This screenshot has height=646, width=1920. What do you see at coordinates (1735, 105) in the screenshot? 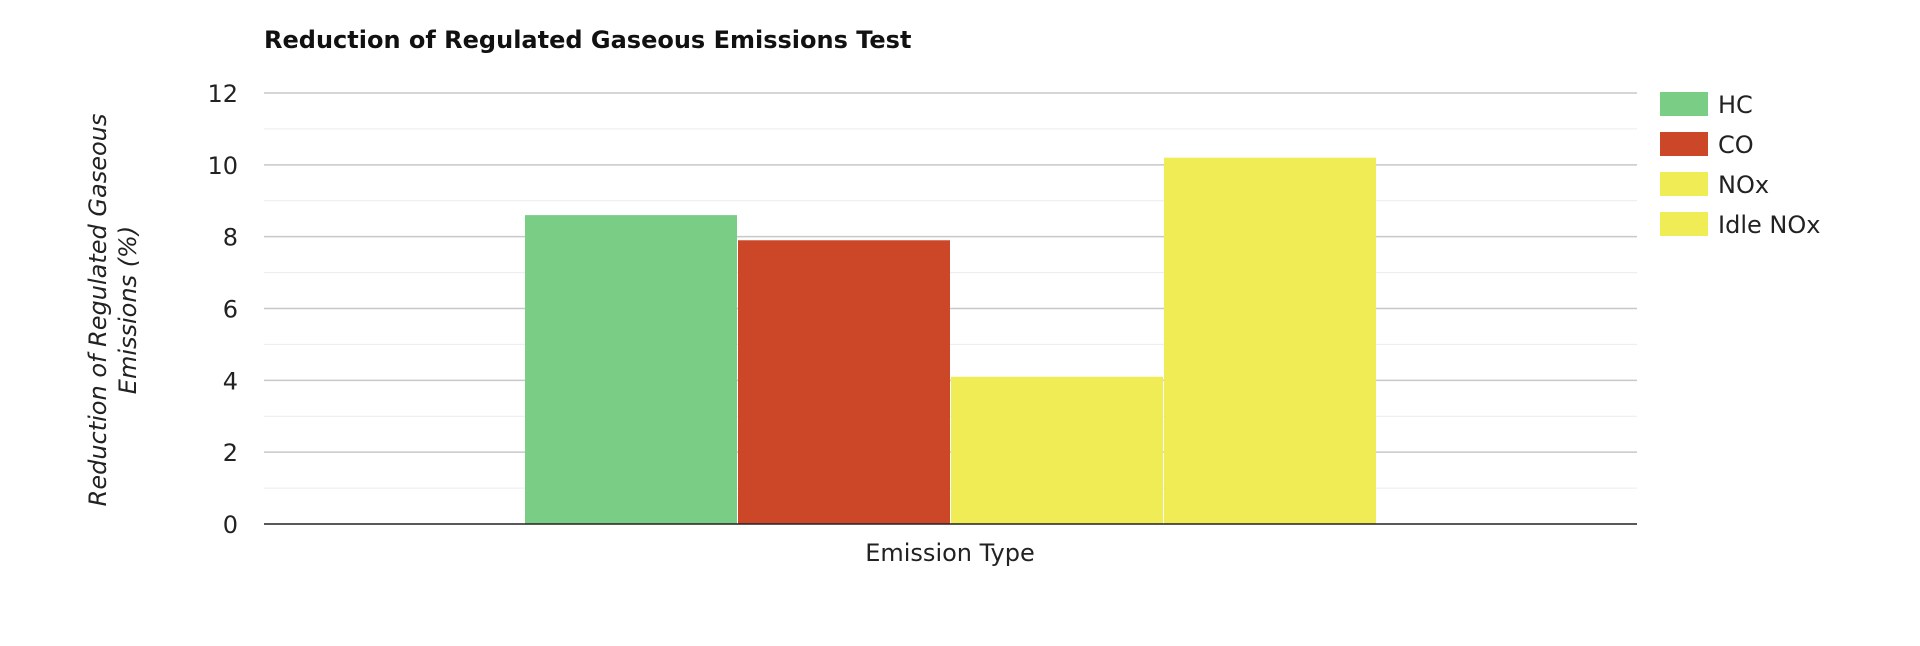
I see `legend-label: HC` at bounding box center [1735, 105].